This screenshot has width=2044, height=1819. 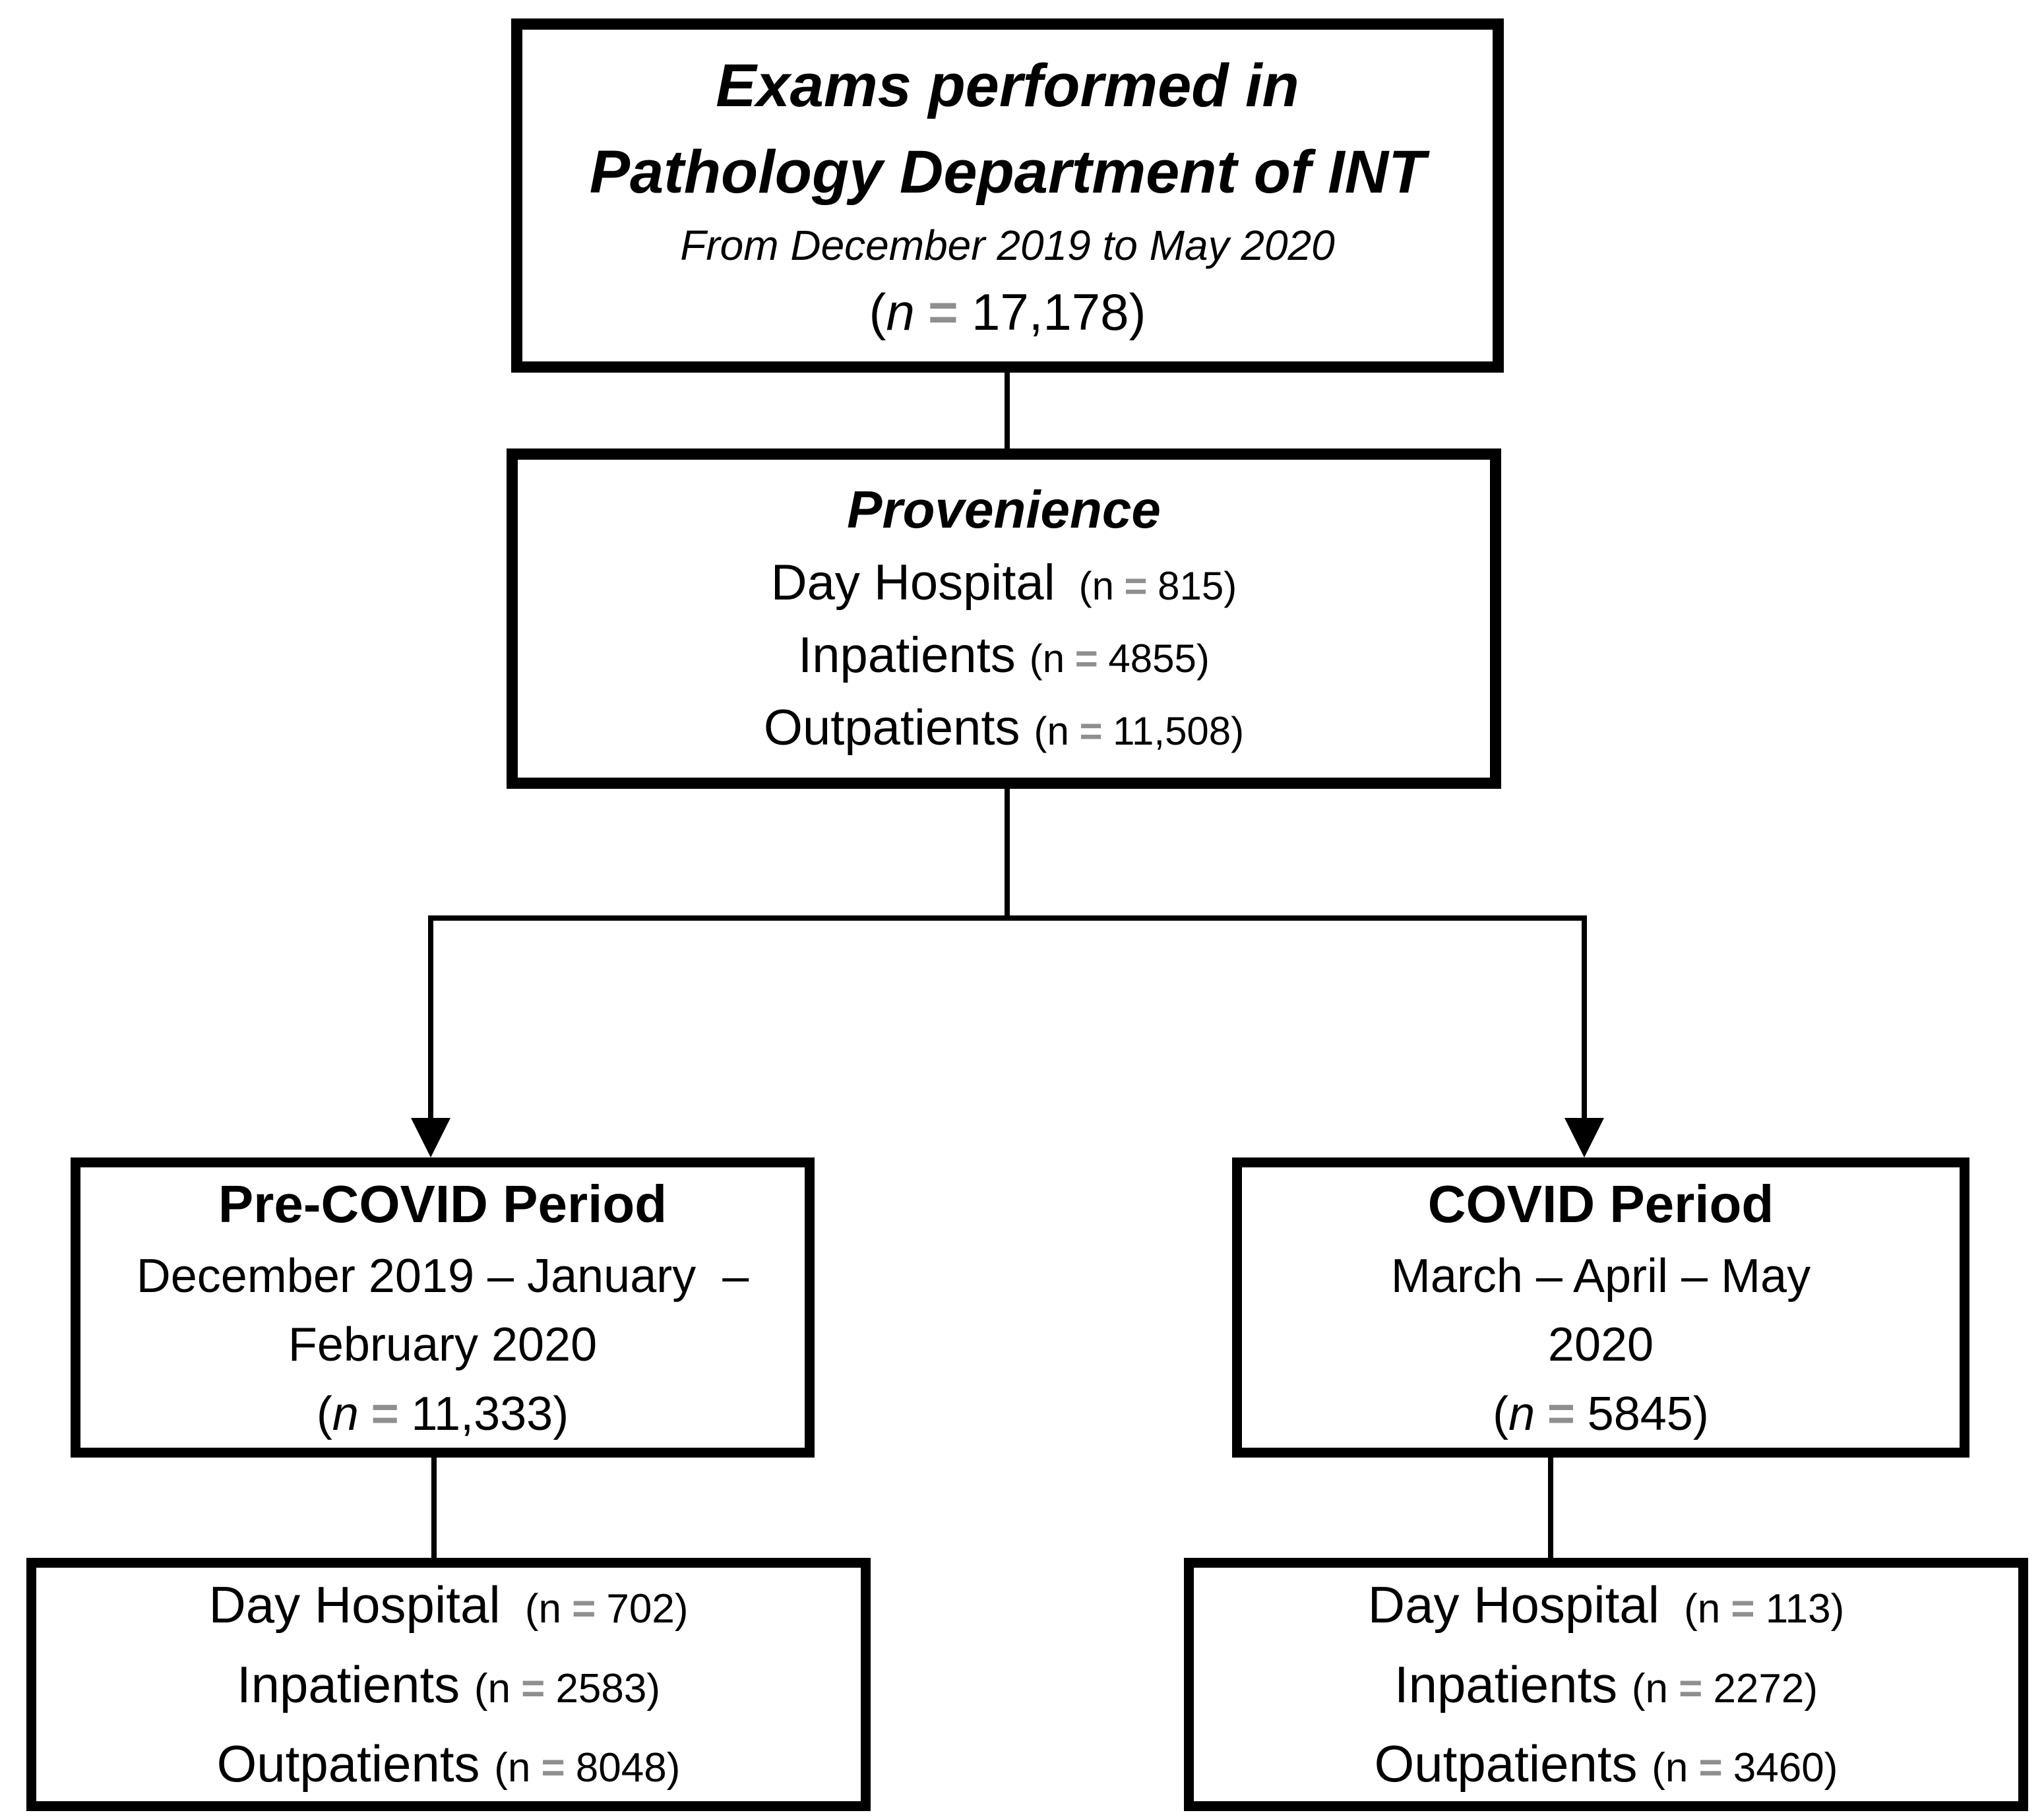 I want to click on item-count: (n = 2272), so click(x=1724, y=1688).